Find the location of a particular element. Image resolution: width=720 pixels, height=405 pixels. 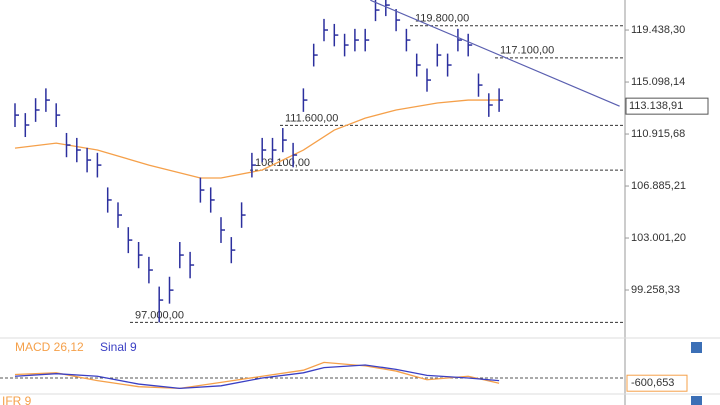

ifr-label: IFR 9 is located at coordinates (17, 399).